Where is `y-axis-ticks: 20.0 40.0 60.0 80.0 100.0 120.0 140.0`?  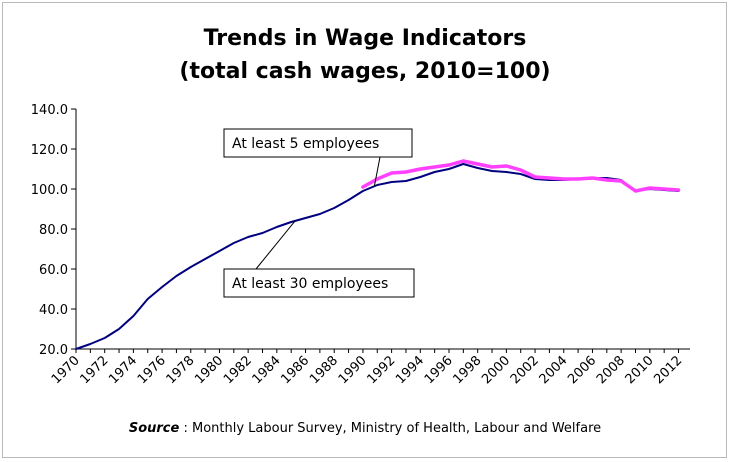
y-axis-ticks: 20.0 40.0 60.0 80.0 100.0 120.0 140.0 is located at coordinates (53, 230).